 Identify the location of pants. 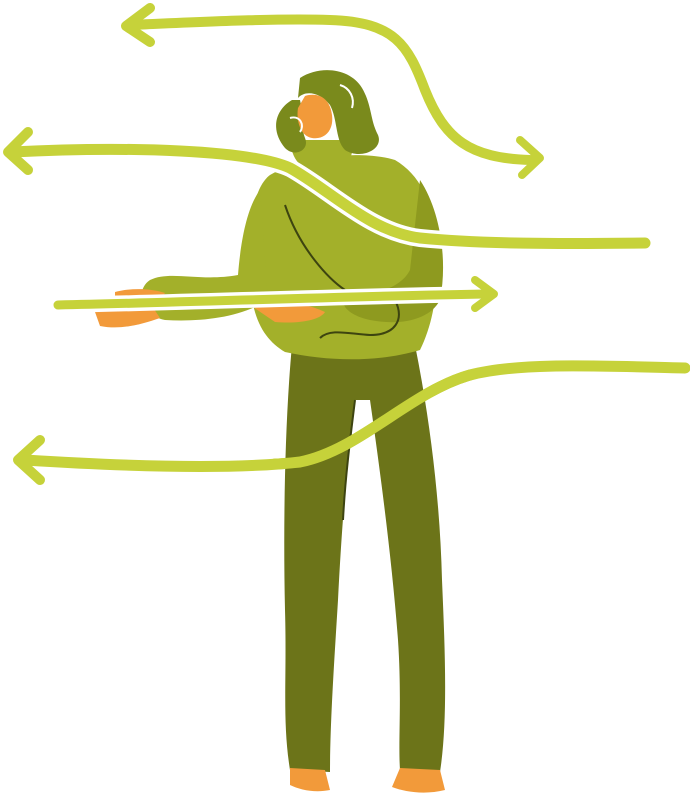
(365, 558).